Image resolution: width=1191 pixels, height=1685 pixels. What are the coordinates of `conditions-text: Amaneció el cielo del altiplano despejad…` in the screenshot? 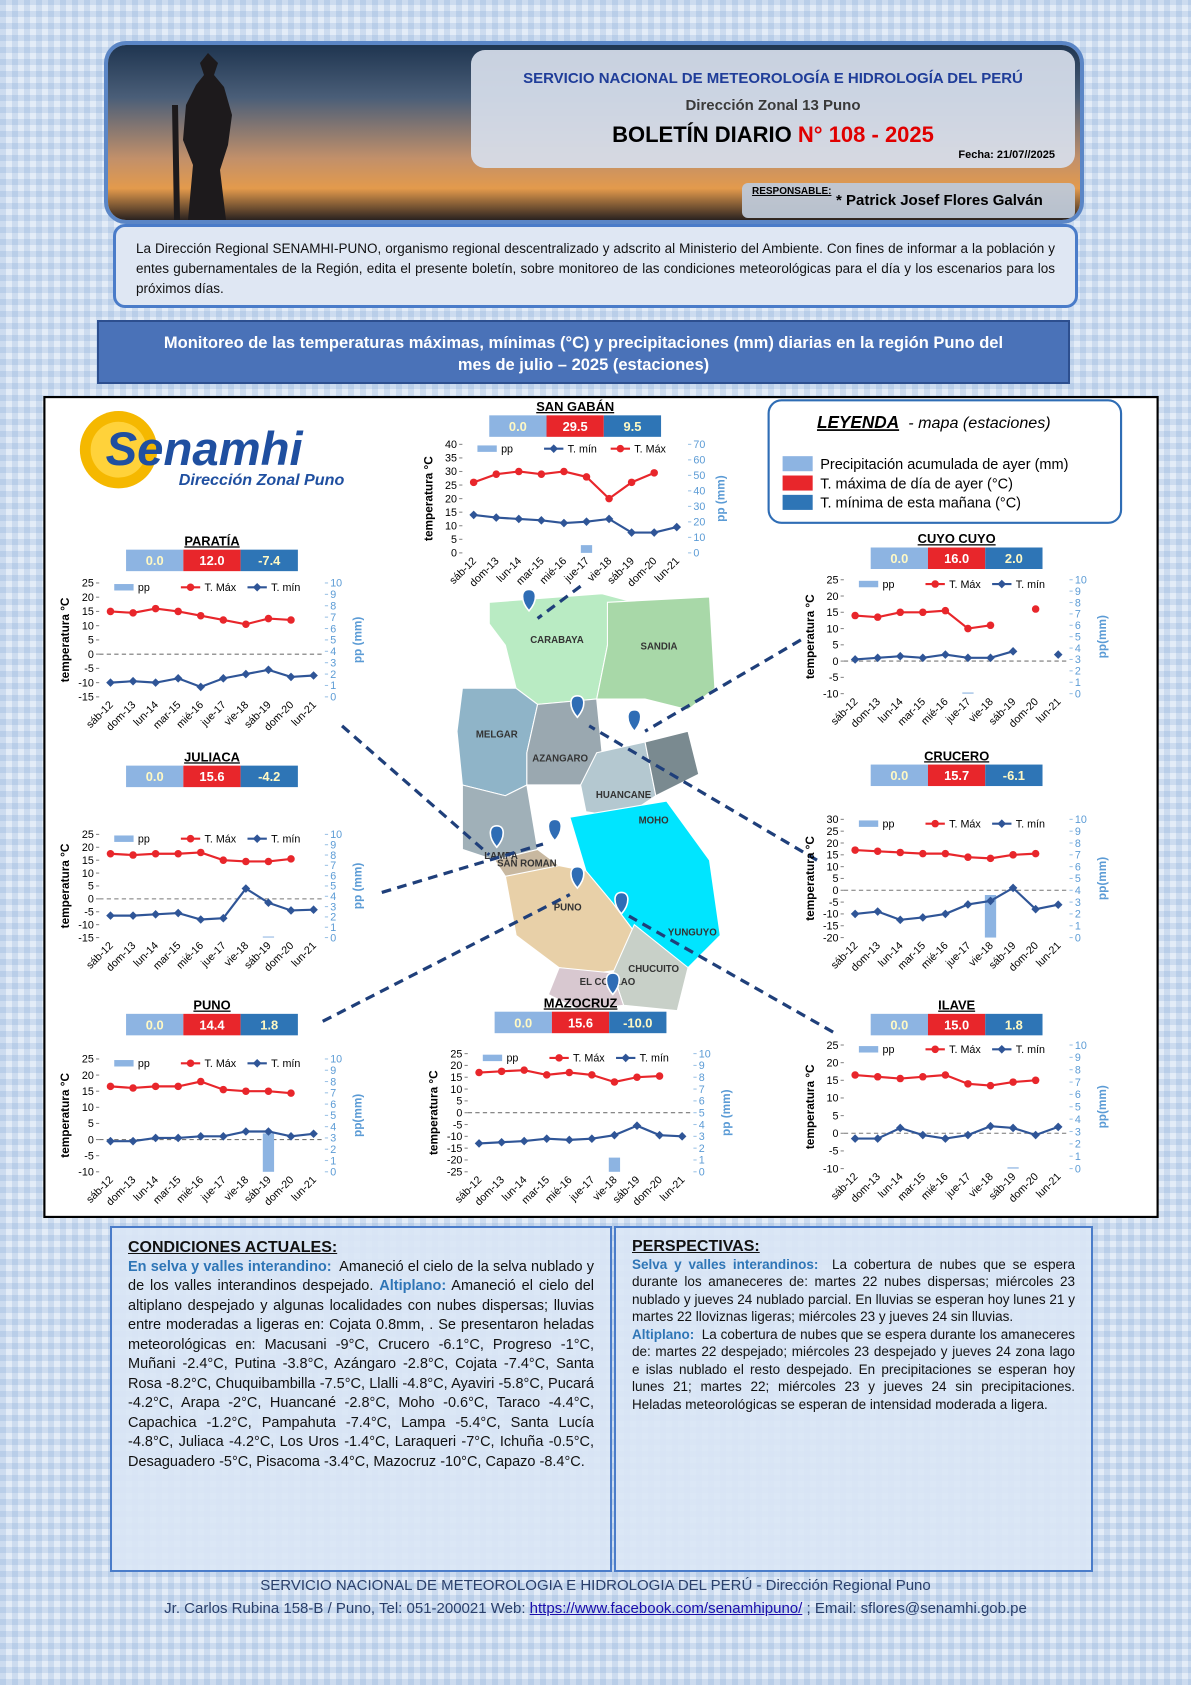 It's located at (361, 1374).